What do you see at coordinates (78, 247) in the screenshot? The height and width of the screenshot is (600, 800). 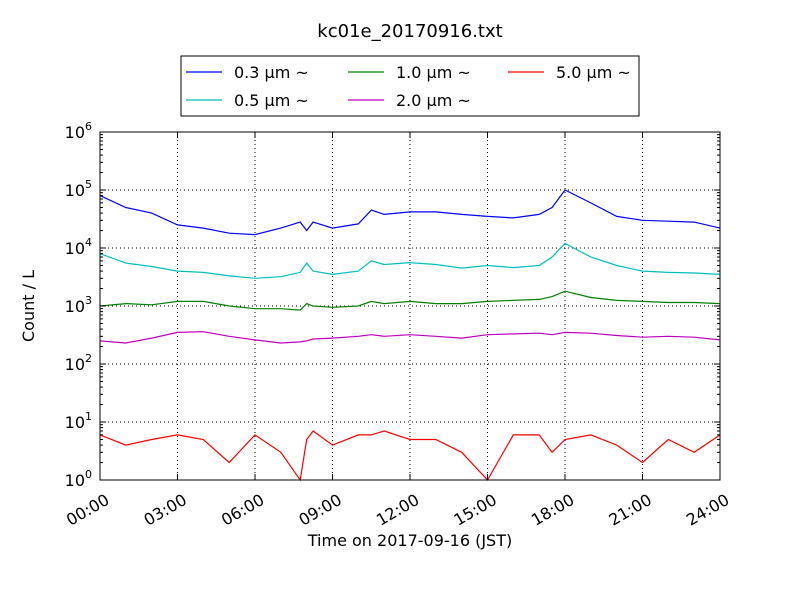 I see `y-tick-label: 10⁴` at bounding box center [78, 247].